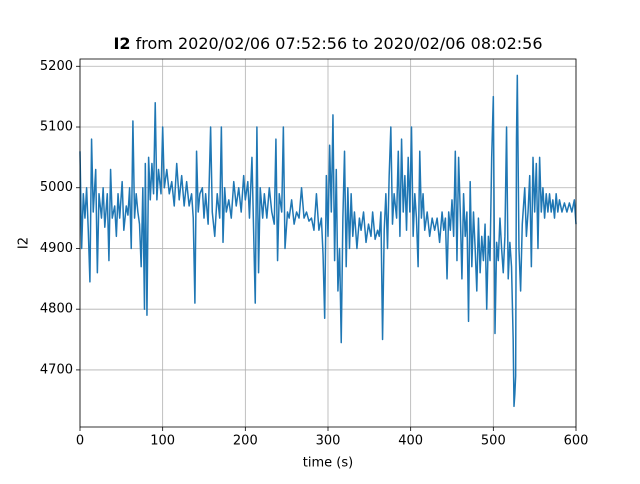 The width and height of the screenshot is (640, 484). Describe the element at coordinates (493, 441) in the screenshot. I see `x-tick-label: 500` at that location.